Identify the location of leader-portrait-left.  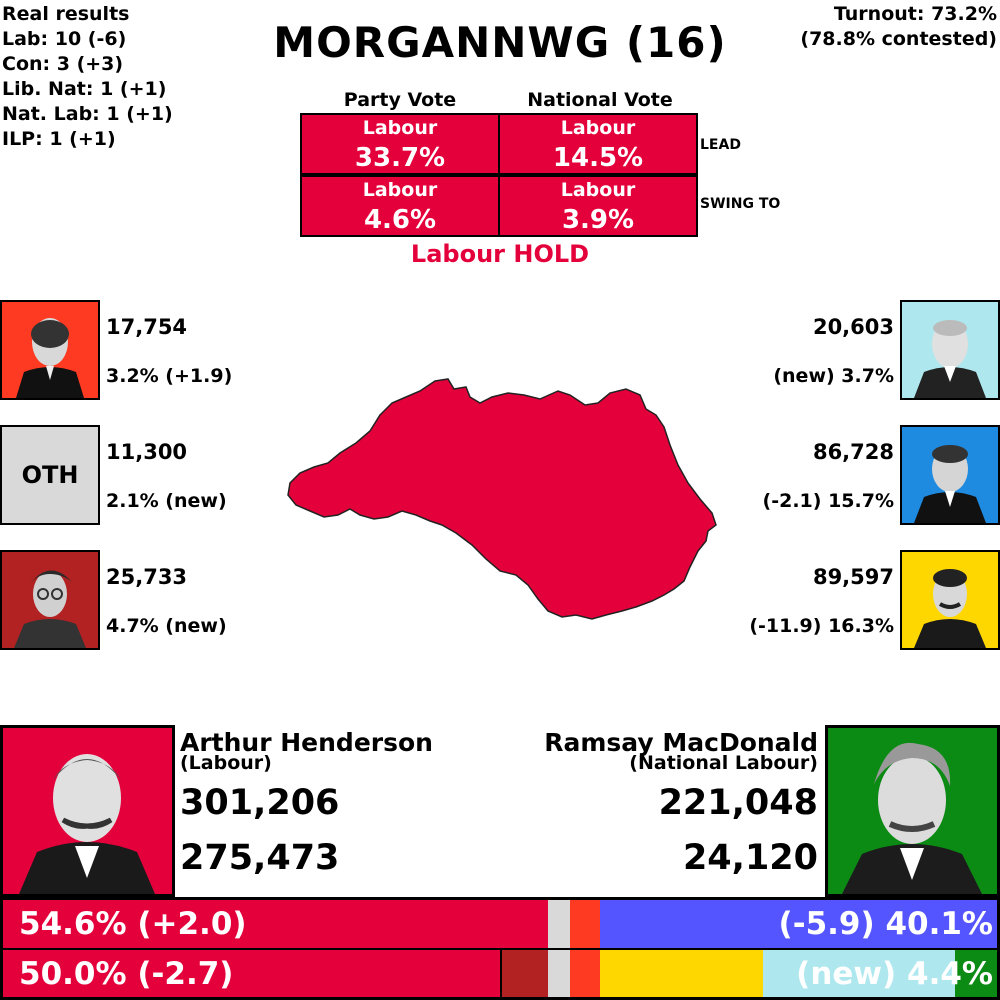
(87, 811).